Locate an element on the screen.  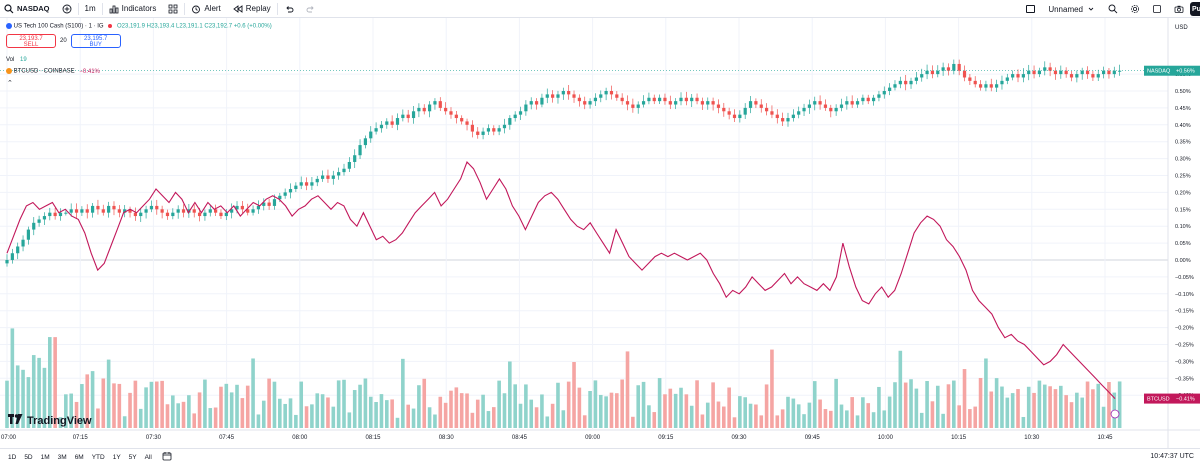
collapse-legend-button: ⌃ is located at coordinates (10, 83).